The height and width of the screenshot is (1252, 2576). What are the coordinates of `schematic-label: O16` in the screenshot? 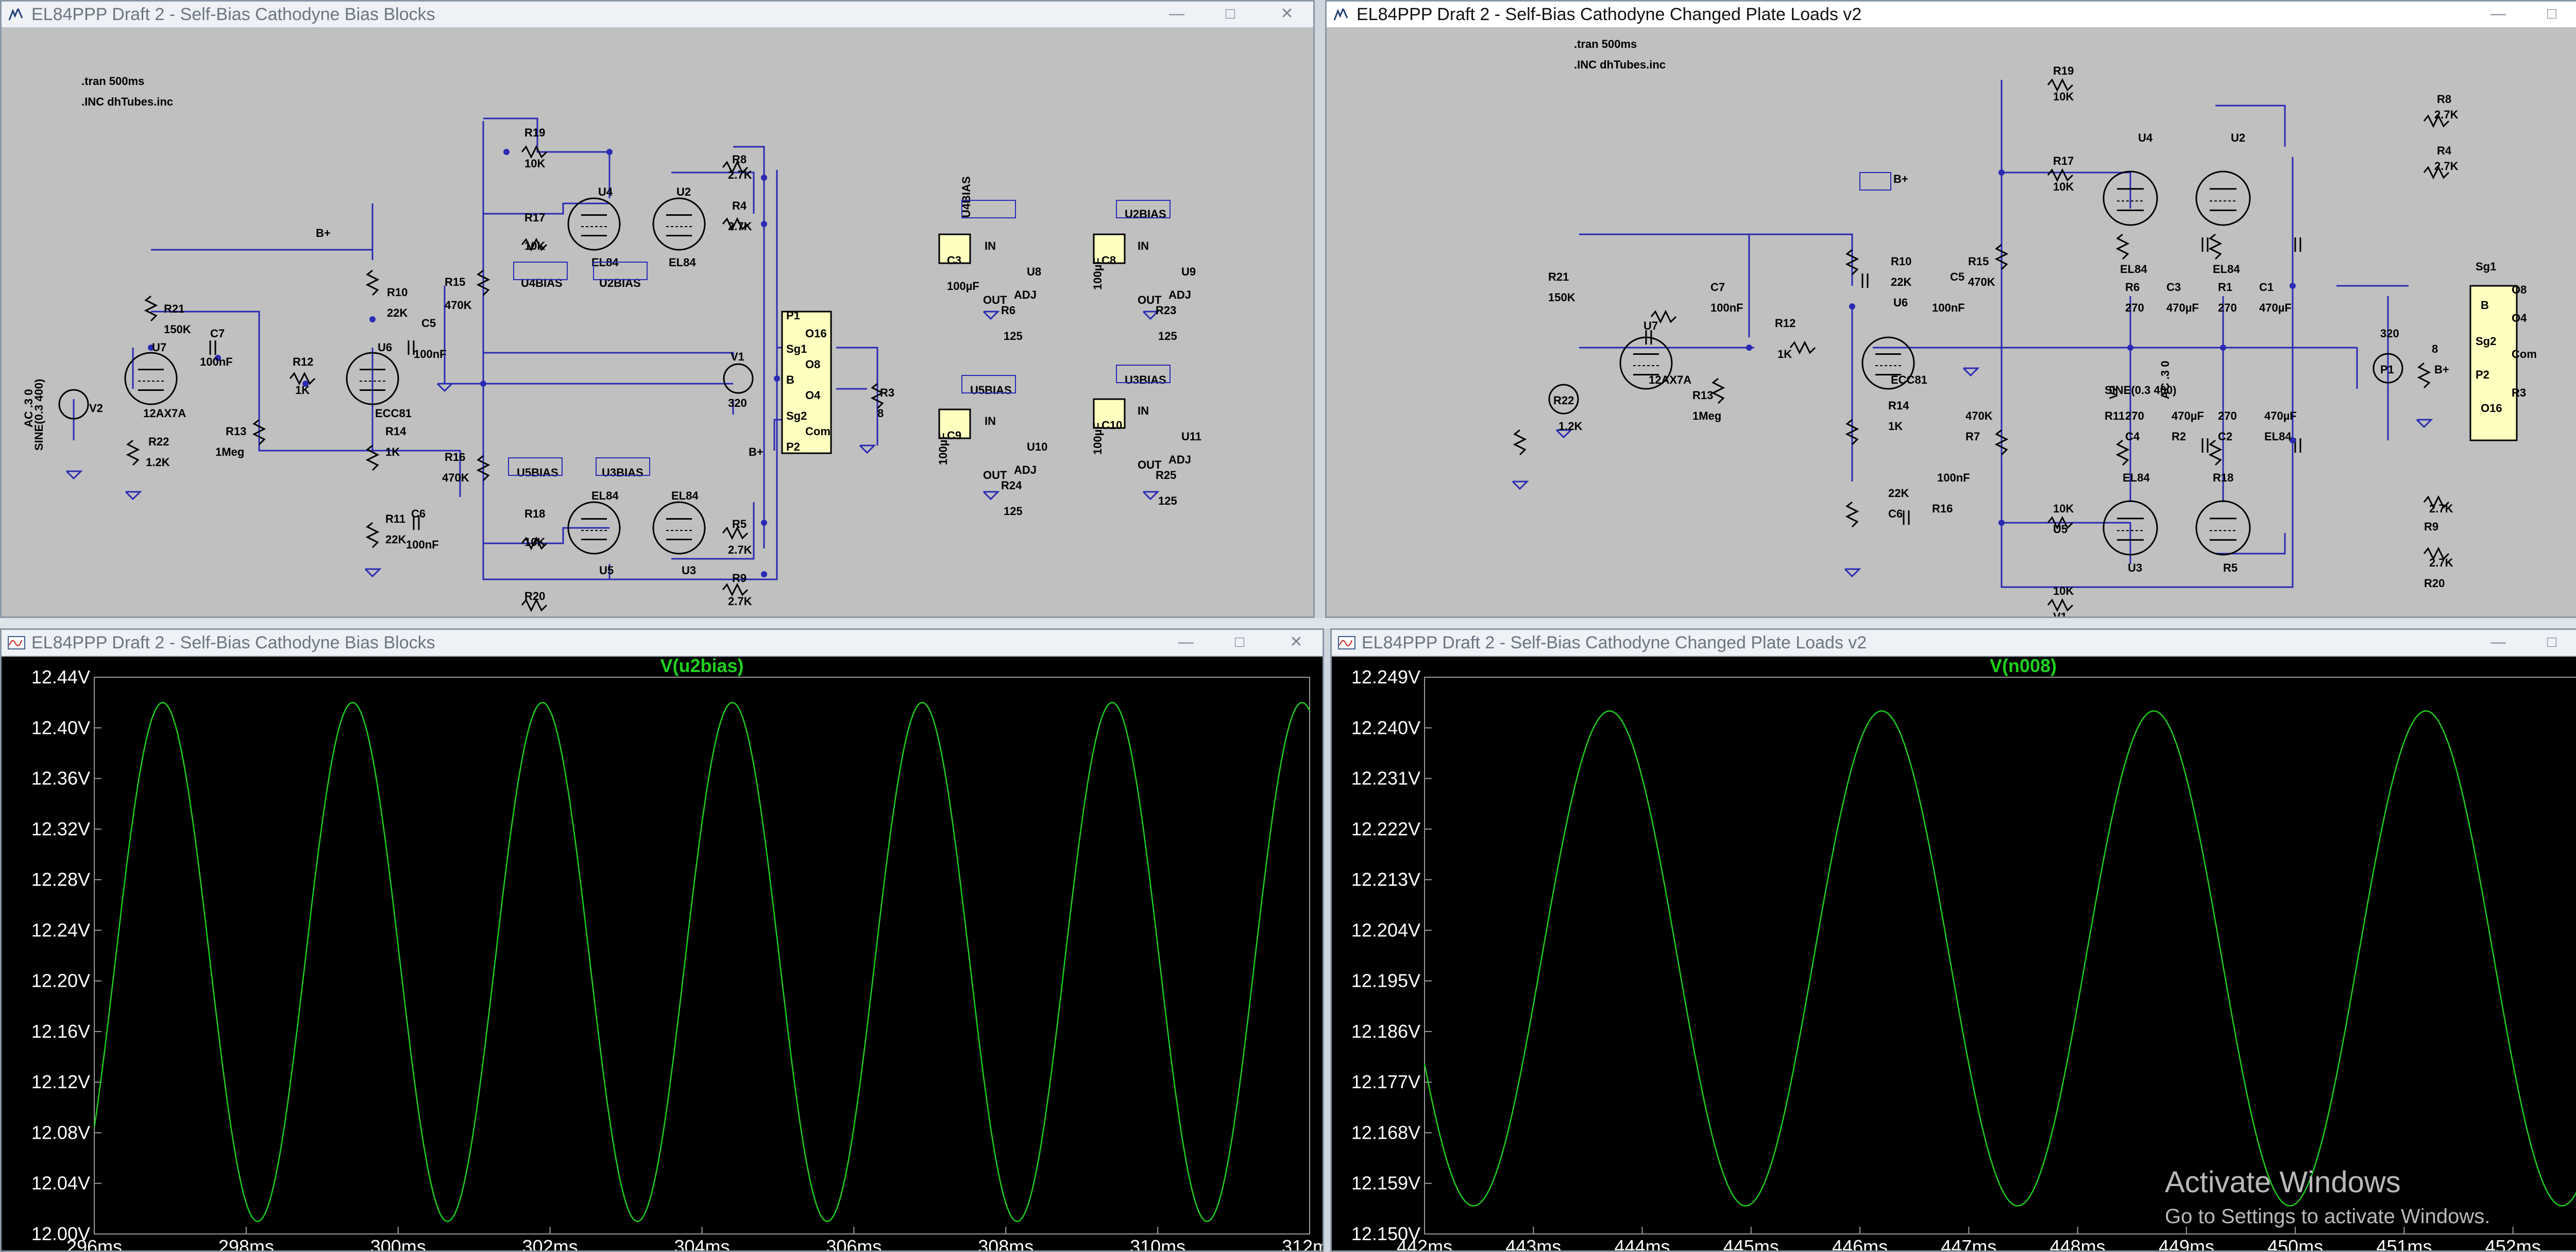 It's located at (2491, 409).